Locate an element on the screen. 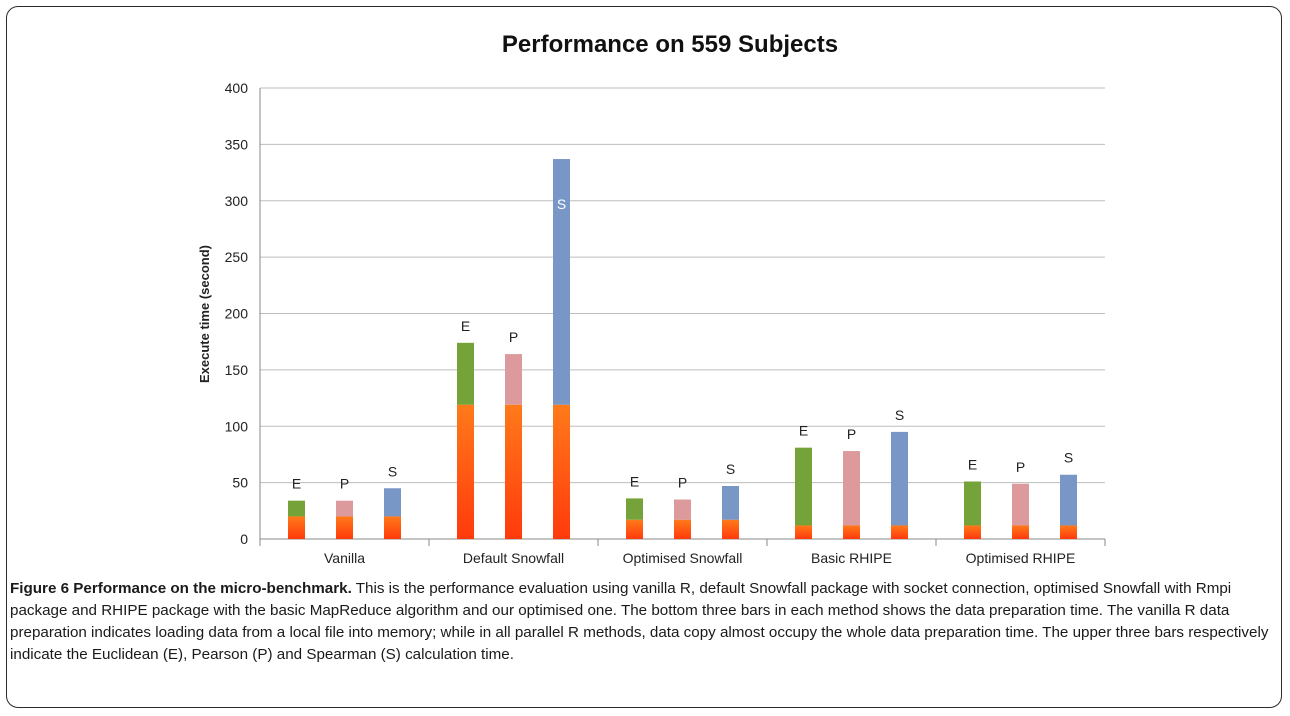 The height and width of the screenshot is (716, 1290). y-tick-label: 50 is located at coordinates (240, 483).